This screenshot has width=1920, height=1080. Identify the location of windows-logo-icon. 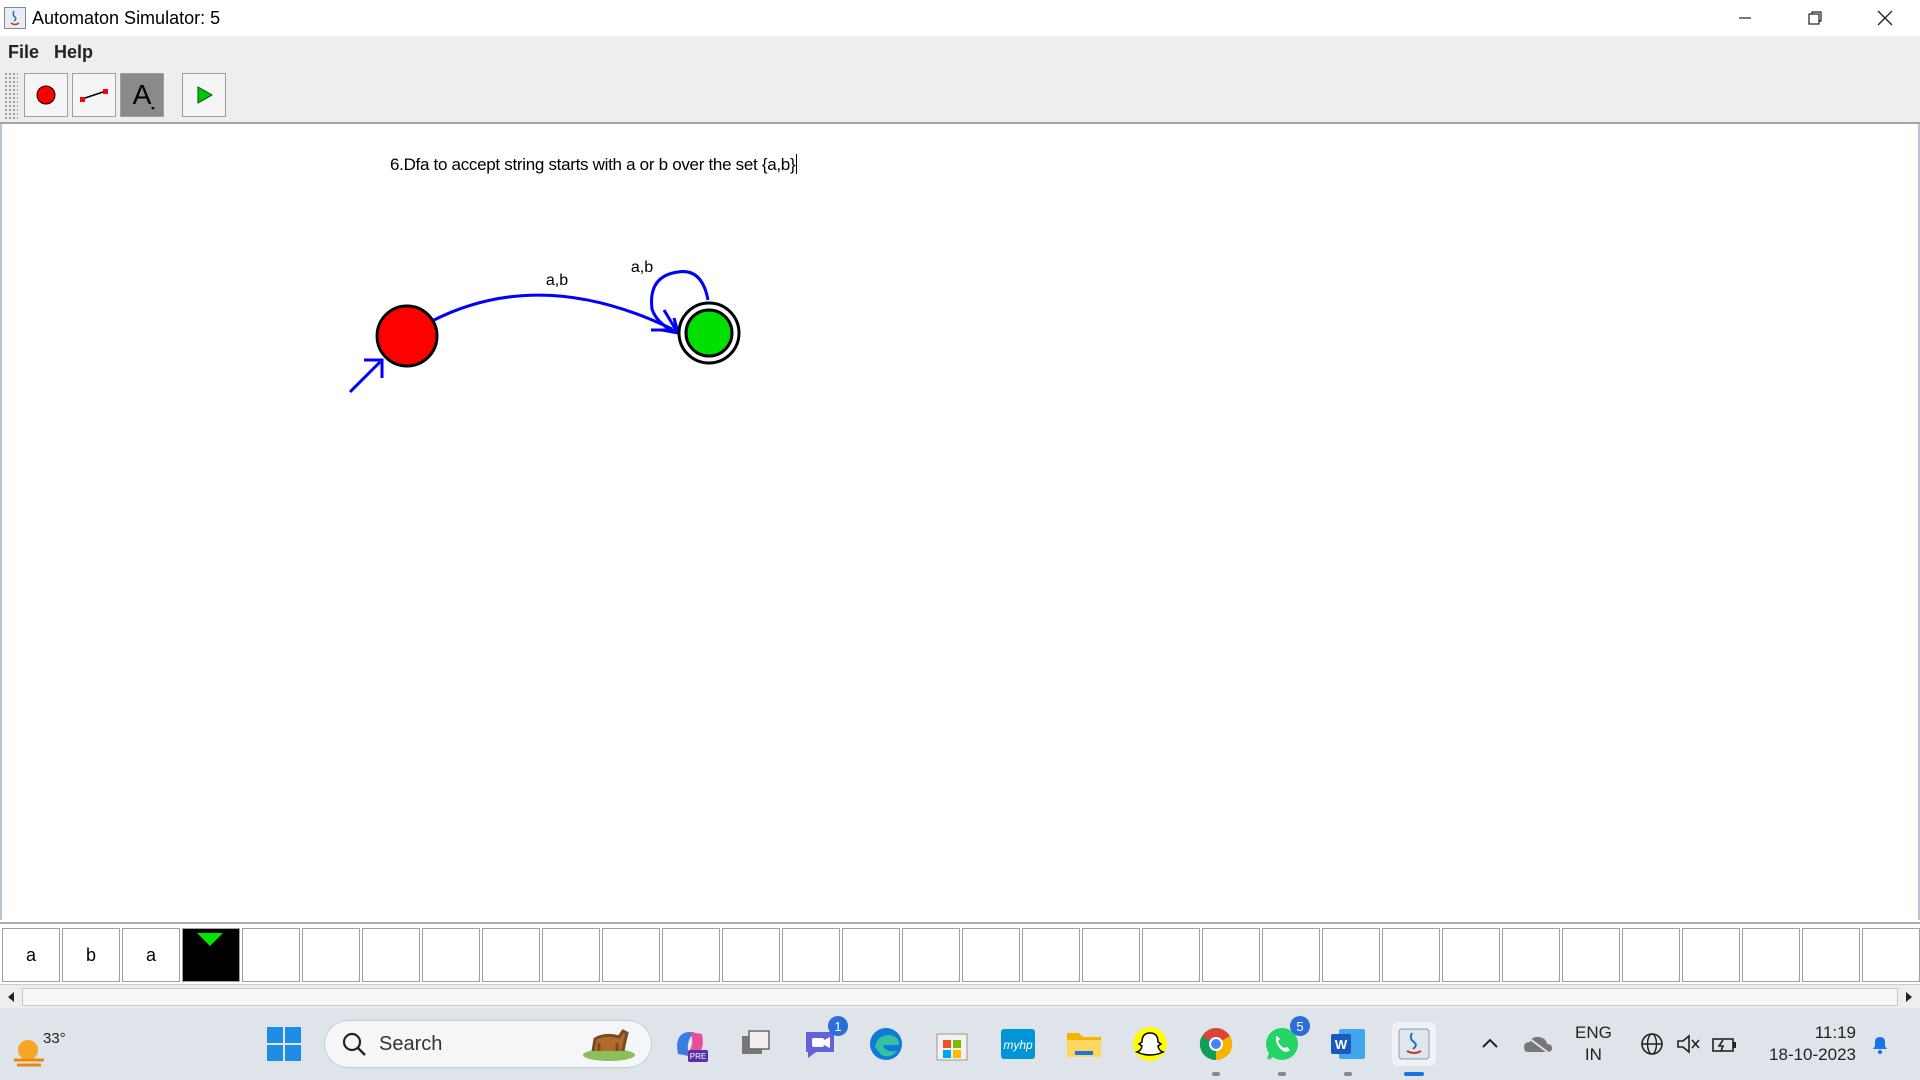
(284, 1044).